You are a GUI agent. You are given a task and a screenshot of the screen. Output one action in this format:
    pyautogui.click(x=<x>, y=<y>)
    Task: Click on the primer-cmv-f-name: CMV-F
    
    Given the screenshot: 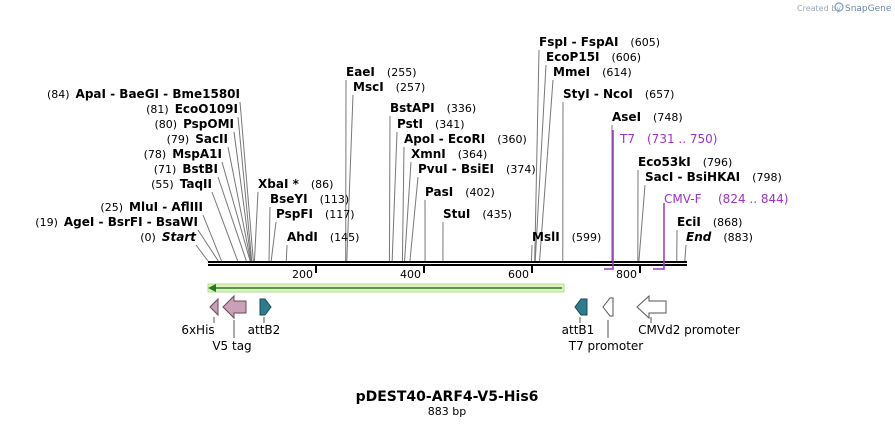 What is the action you would take?
    pyautogui.click(x=683, y=199)
    